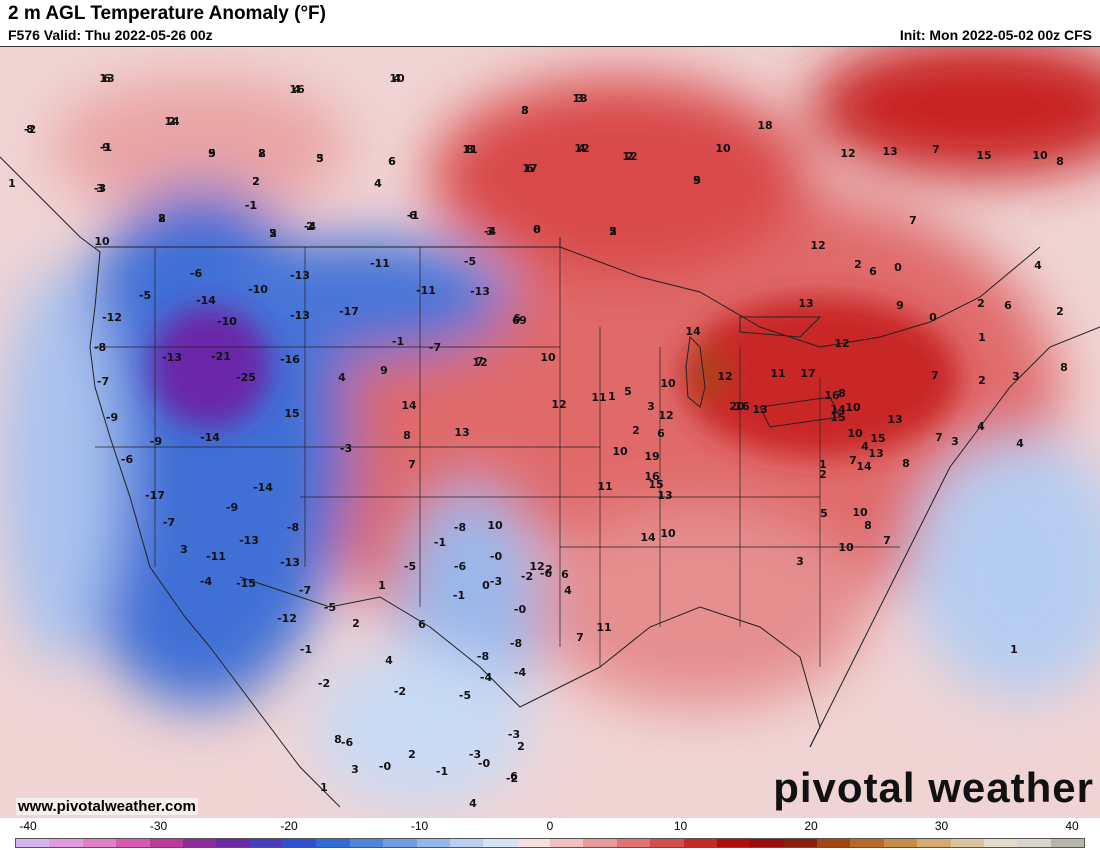  What do you see at coordinates (210, 367) in the screenshot?
I see `northwest-cold-core` at bounding box center [210, 367].